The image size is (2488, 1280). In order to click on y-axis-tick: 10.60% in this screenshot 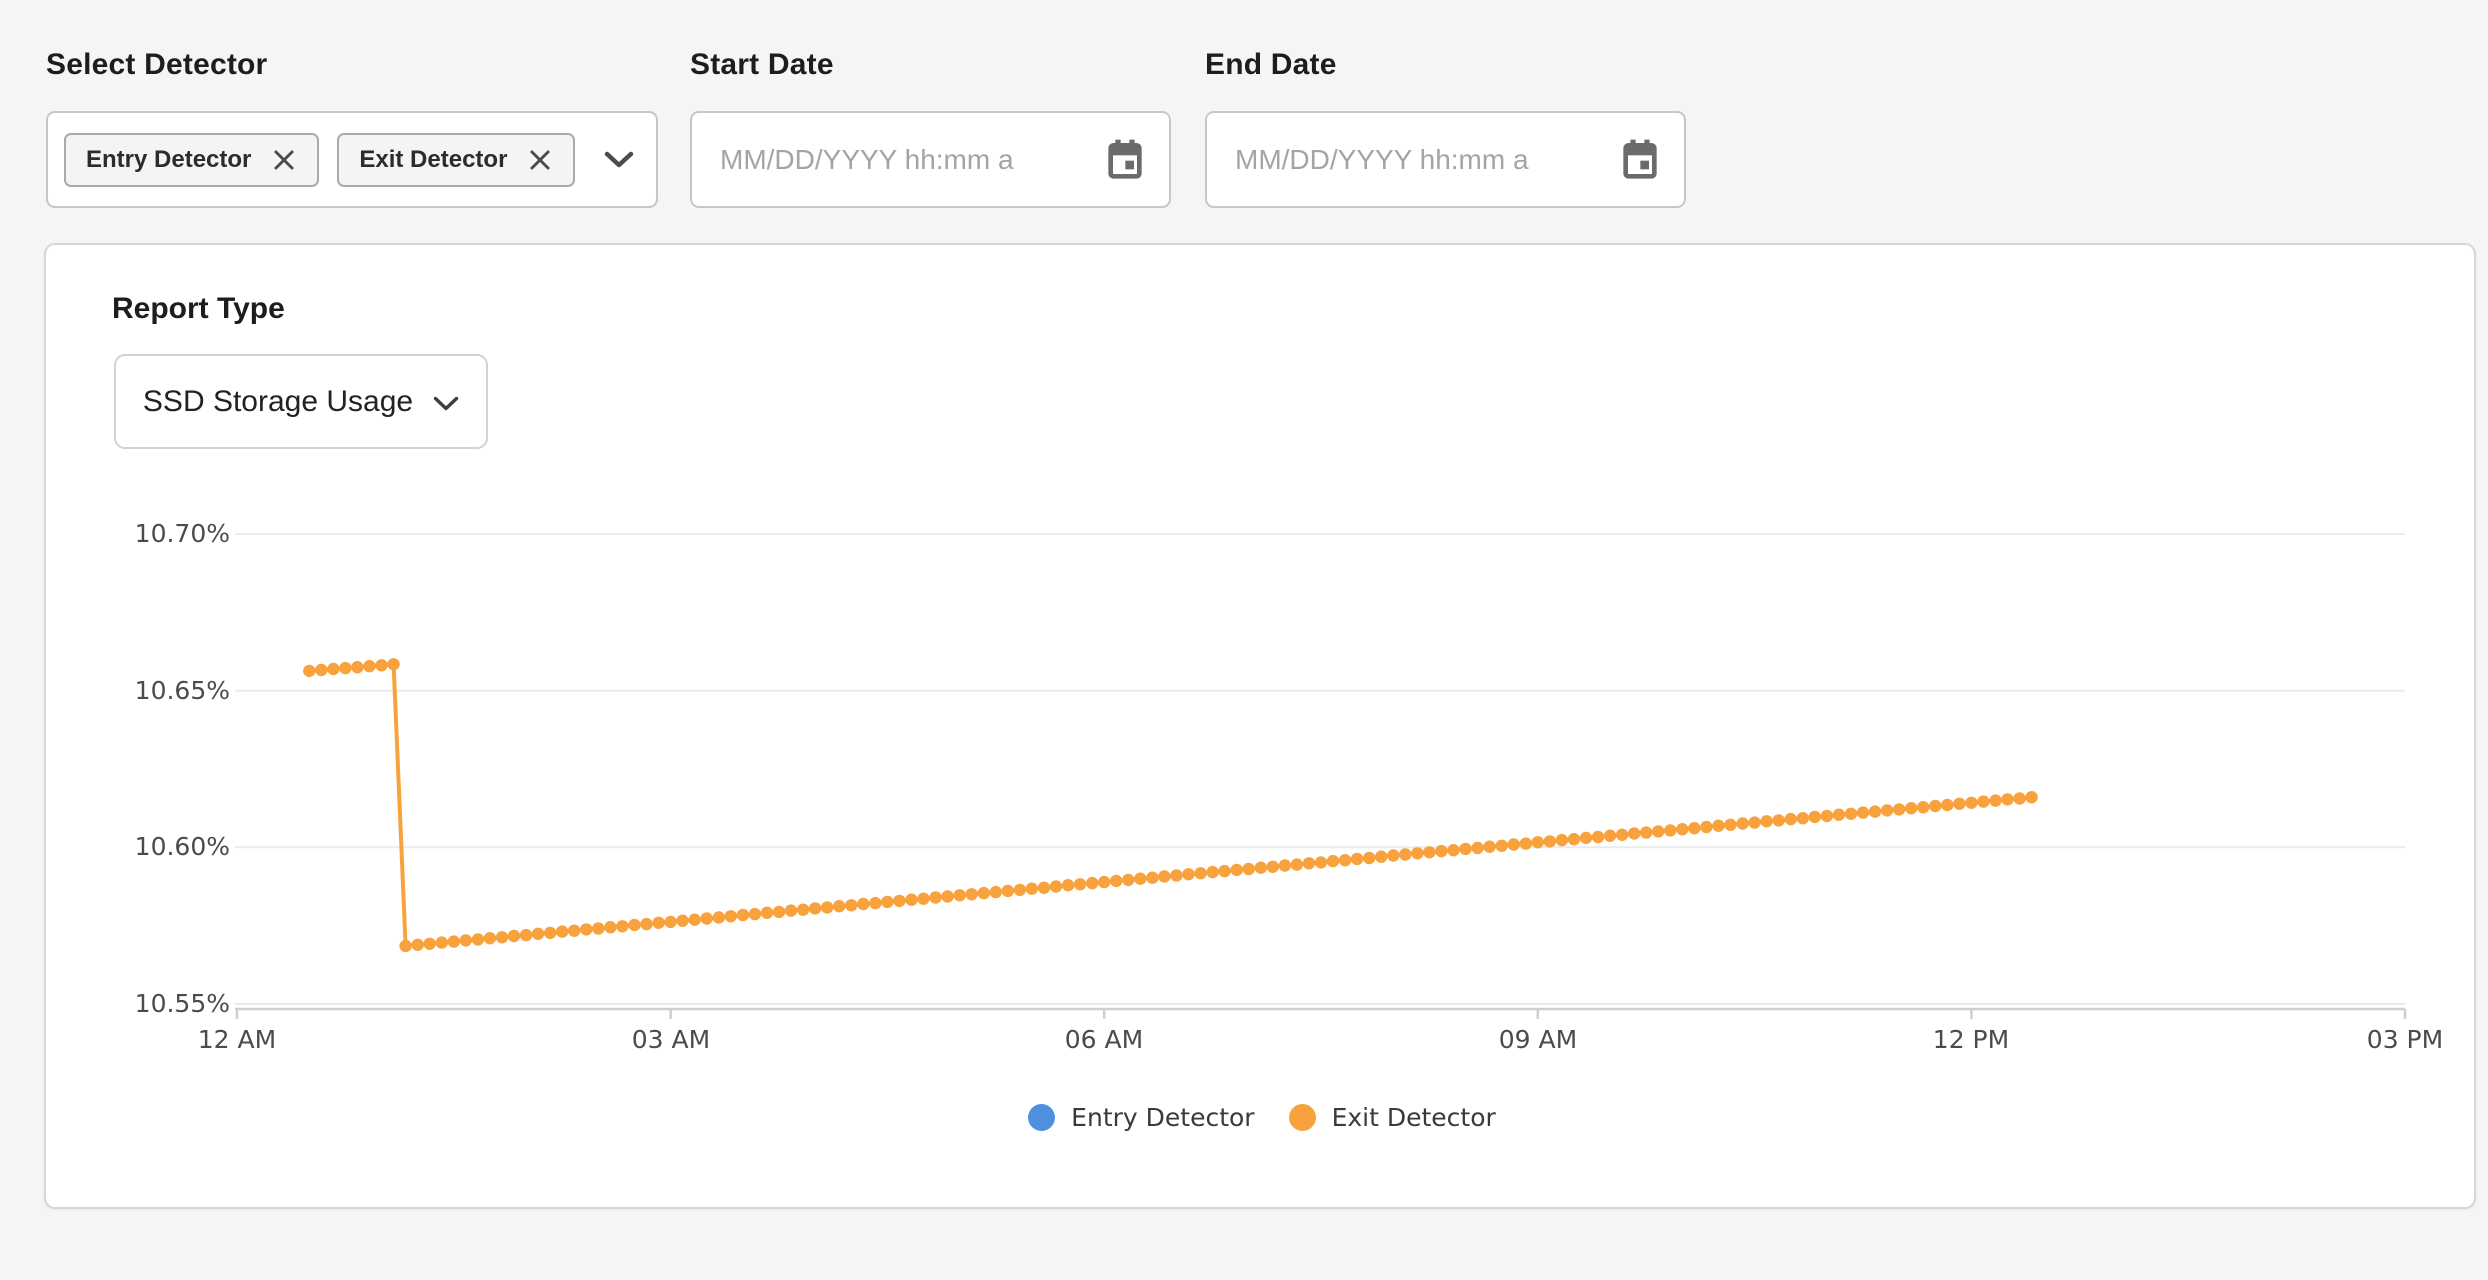, I will do `click(182, 846)`.